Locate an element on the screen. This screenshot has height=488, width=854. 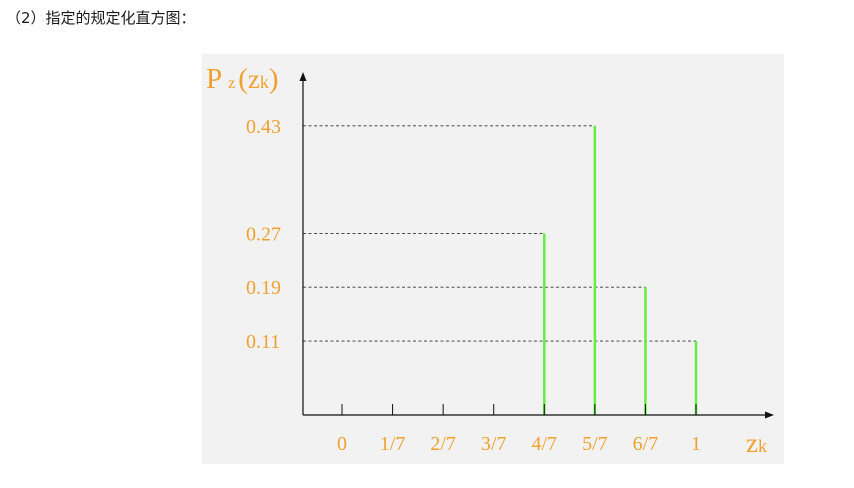
x-tick-label: 1/7 is located at coordinates (393, 444).